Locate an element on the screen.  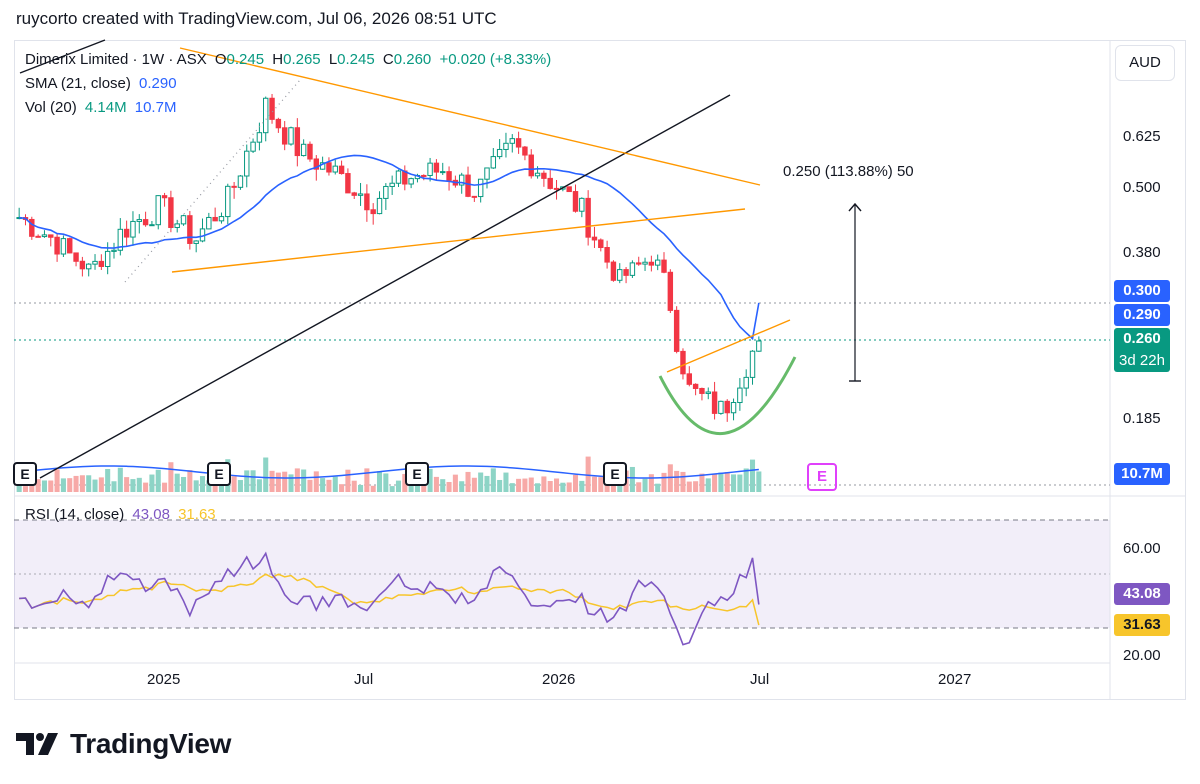
legend-rsi-label: RSI (14, close) is located at coordinates (75, 514).